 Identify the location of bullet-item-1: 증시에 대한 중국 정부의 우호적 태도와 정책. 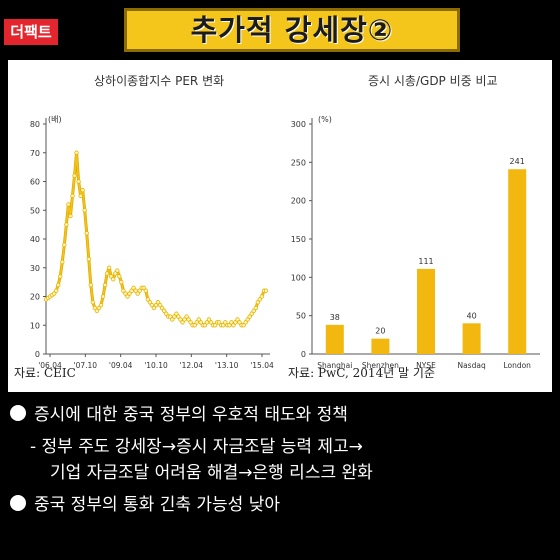
(179, 412).